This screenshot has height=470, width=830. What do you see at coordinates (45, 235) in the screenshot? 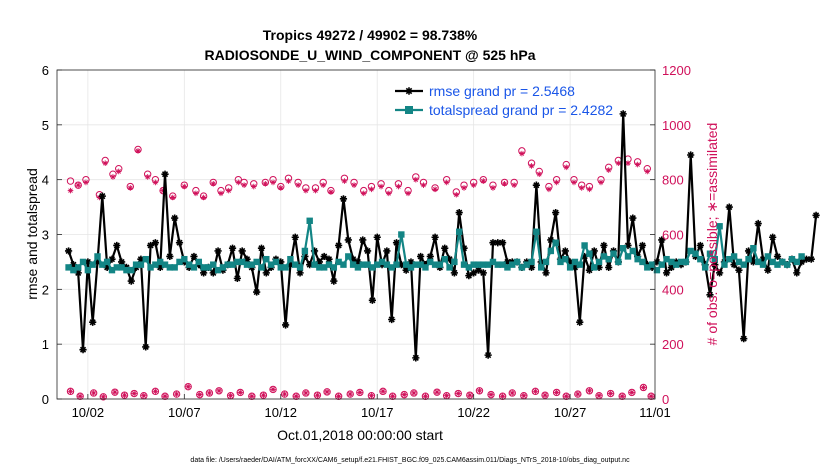
I see `y-tick-label-left: 3` at bounding box center [45, 235].